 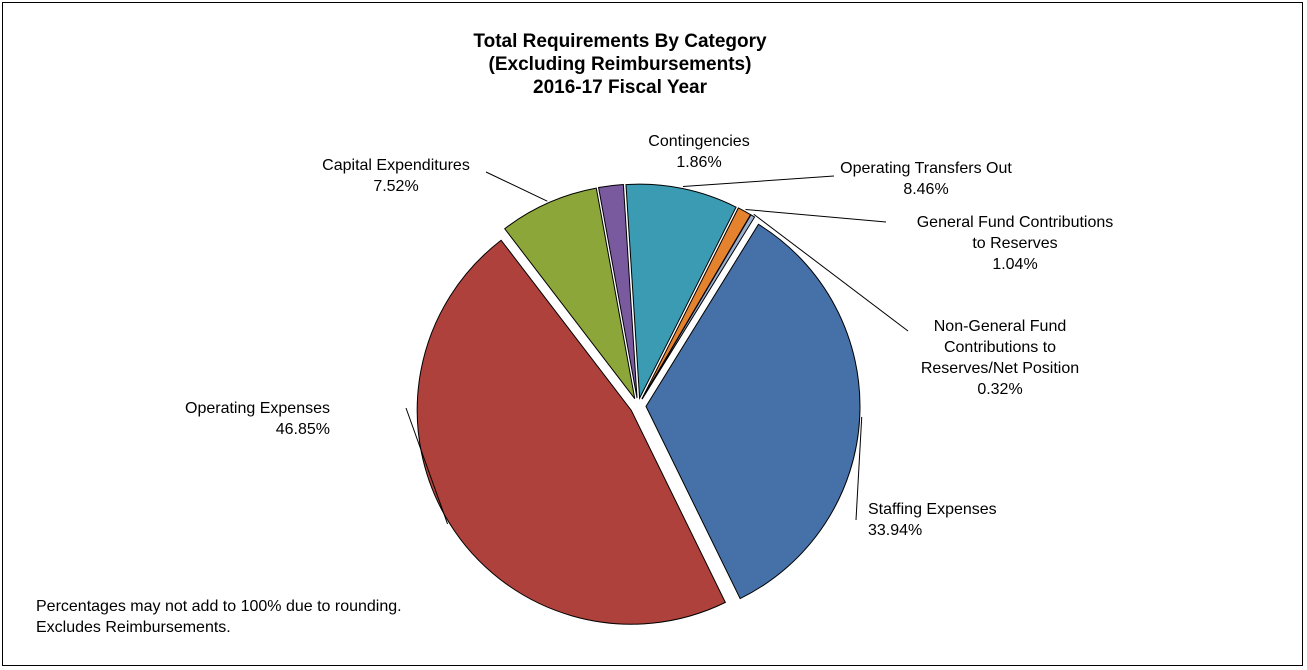 What do you see at coordinates (698, 152) in the screenshot?
I see `slice-label-contingencies: Contingencies 1.86%` at bounding box center [698, 152].